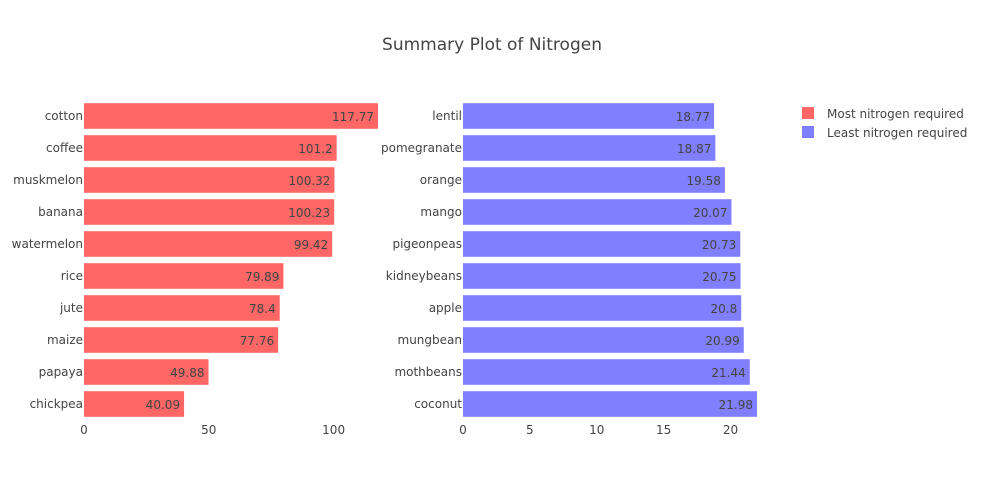  What do you see at coordinates (704, 181) in the screenshot?
I see `value-label: 19.58` at bounding box center [704, 181].